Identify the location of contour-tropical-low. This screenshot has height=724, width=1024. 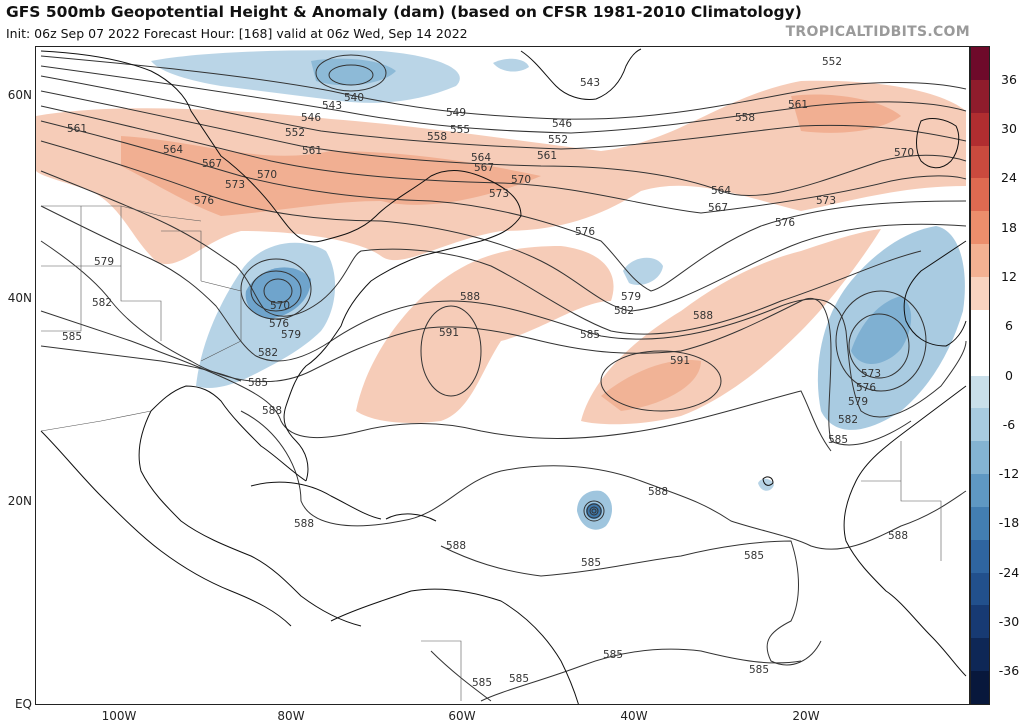
(594, 511).